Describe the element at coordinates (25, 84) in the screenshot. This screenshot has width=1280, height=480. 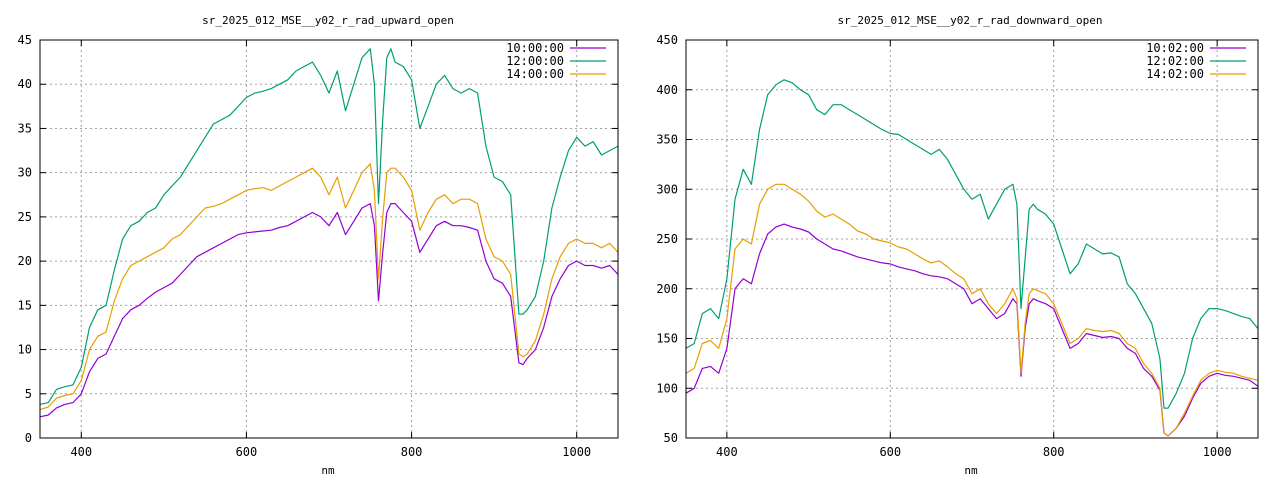
I see `y-tick-label: 40` at that location.